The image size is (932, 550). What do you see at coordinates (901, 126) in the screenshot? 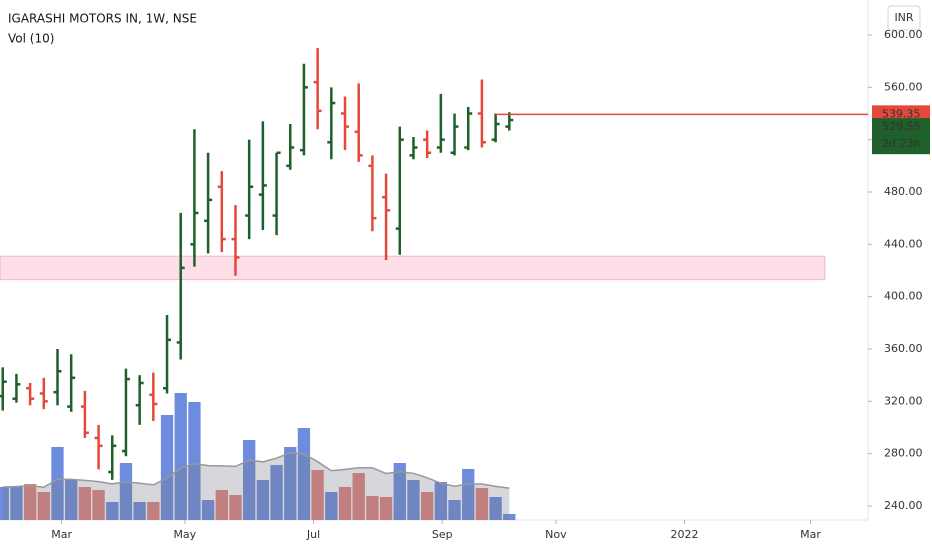
I see `current-price-label: 529.55` at bounding box center [901, 126].